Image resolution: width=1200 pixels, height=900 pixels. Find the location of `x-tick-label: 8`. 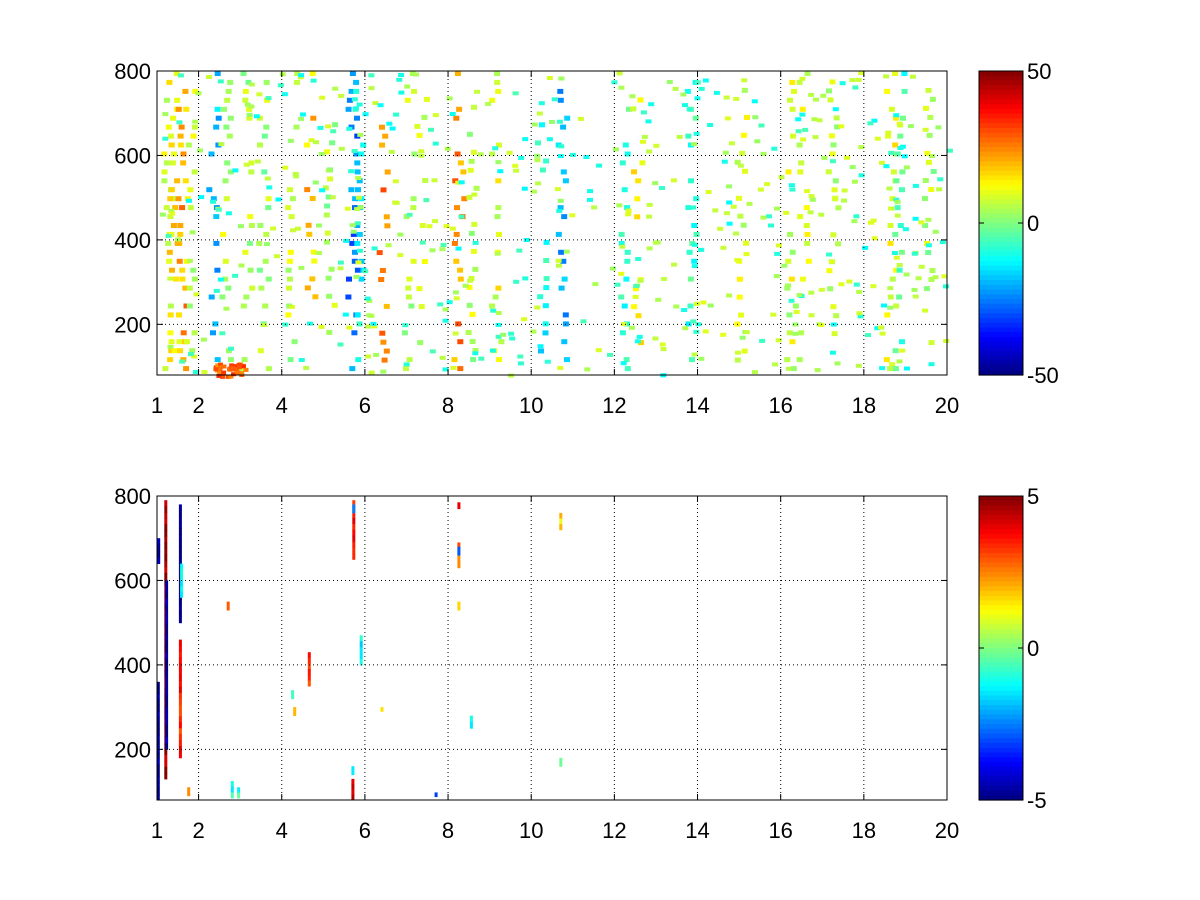

x-tick-label: 8 is located at coordinates (448, 405).